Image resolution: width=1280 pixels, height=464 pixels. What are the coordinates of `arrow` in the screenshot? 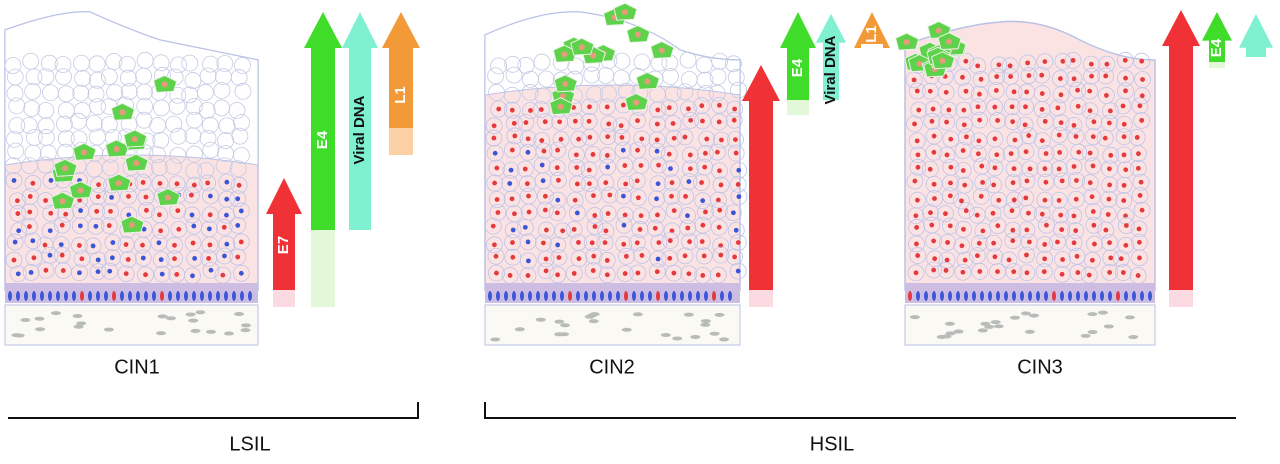 It's located at (761, 177).